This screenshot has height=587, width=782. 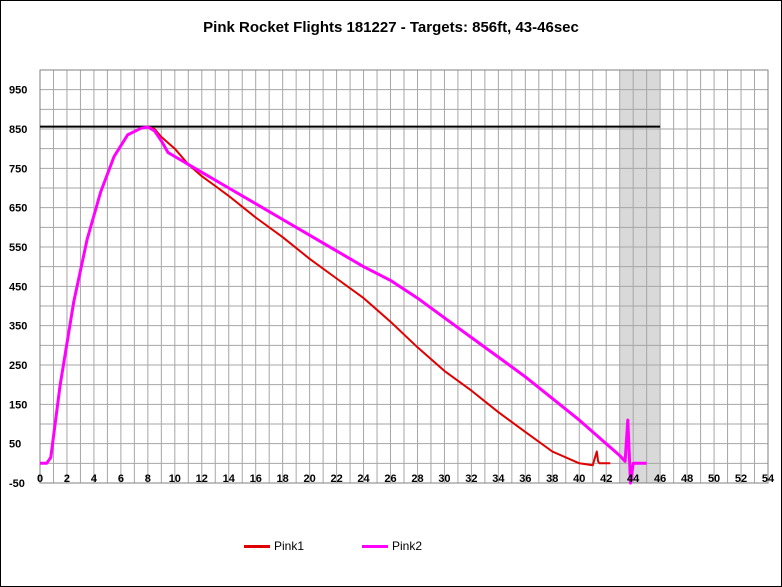 I want to click on x-tick-label: 26, so click(x=390, y=479).